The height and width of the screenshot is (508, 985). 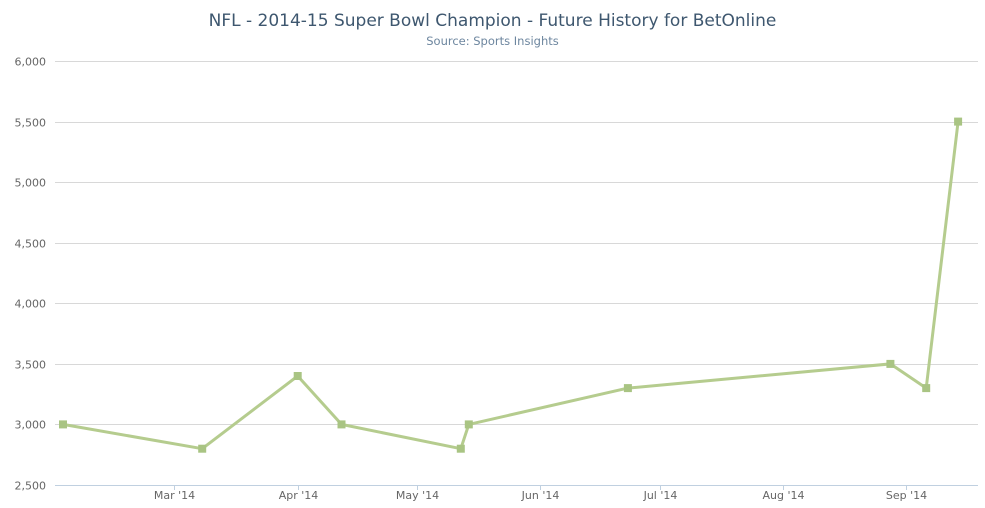 I want to click on x-tick-label: May '14, so click(x=417, y=495).